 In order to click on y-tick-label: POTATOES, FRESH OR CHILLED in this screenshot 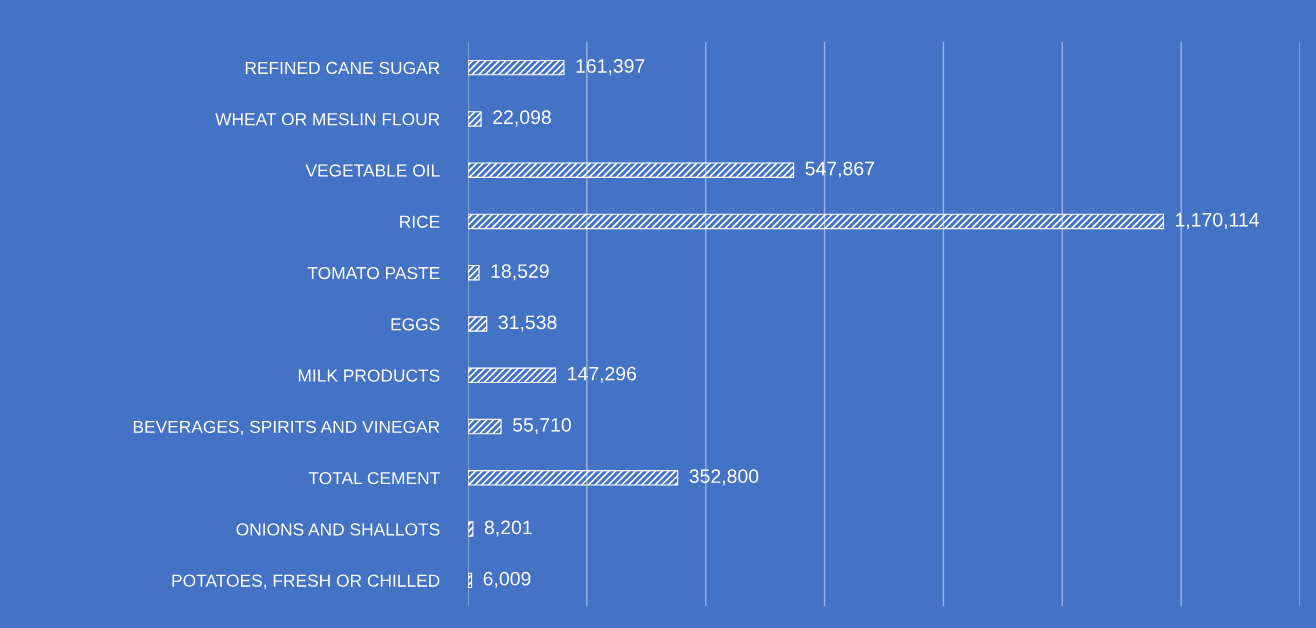, I will do `click(306, 581)`.